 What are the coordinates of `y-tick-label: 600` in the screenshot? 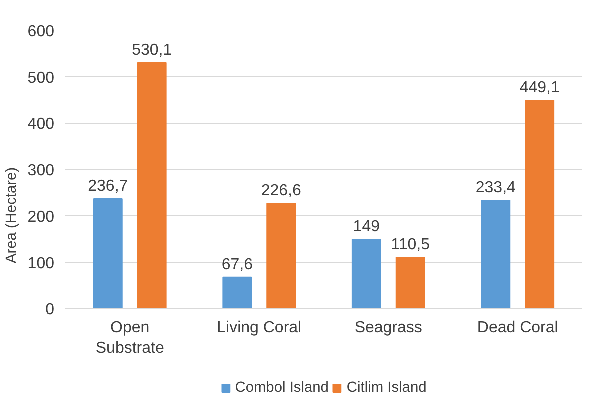 It's located at (41, 32).